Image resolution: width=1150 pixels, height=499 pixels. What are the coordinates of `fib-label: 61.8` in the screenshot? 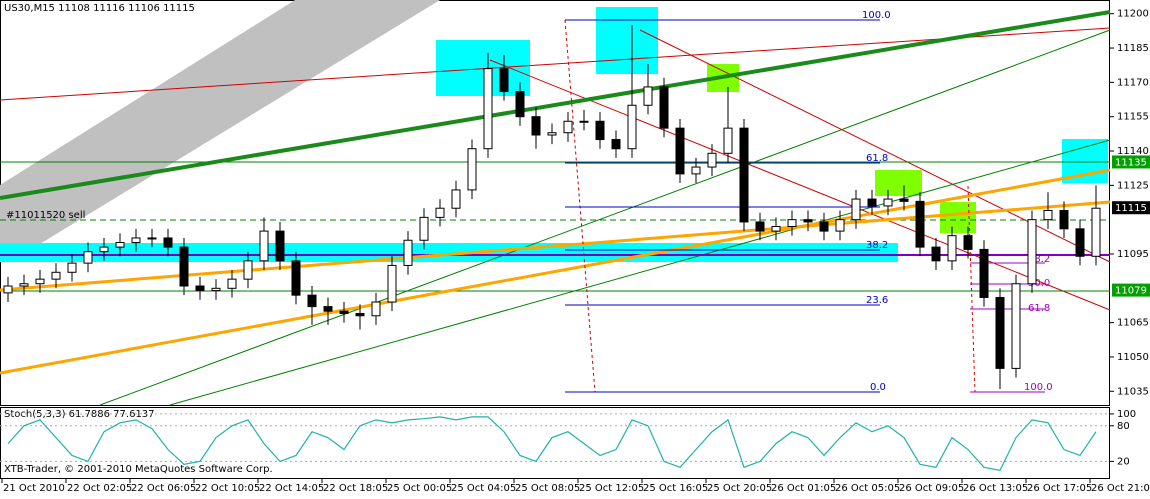 It's located at (877, 158).